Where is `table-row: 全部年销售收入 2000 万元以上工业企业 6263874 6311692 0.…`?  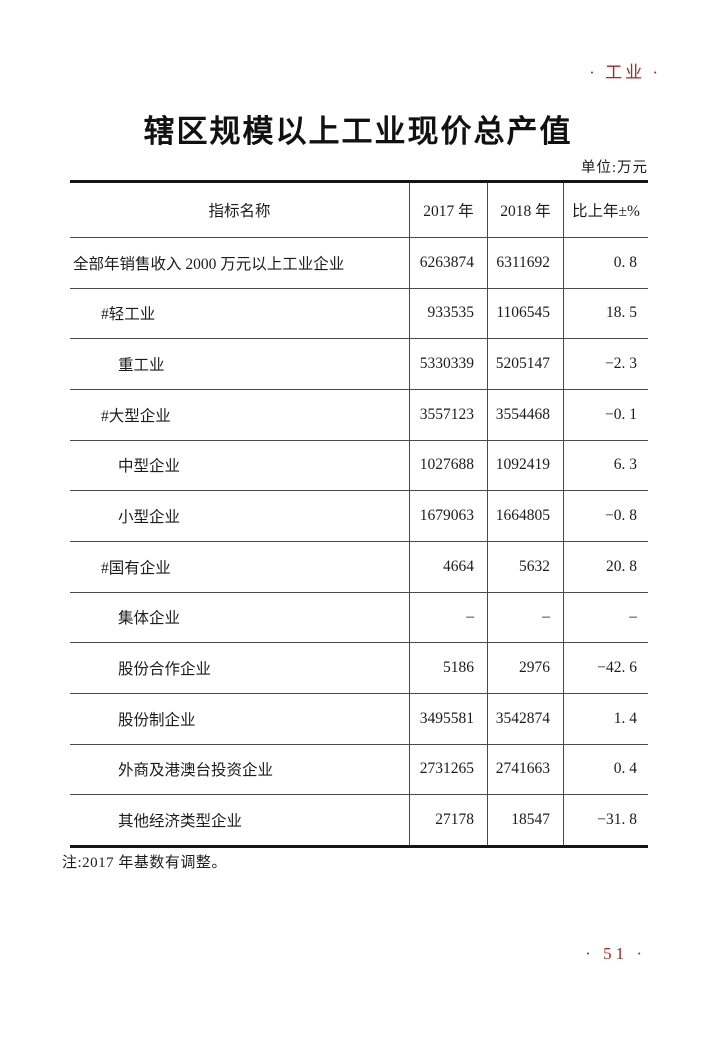 table-row: 全部年销售收入 2000 万元以上工业企业 6263874 6311692 0.… is located at coordinates (359, 262).